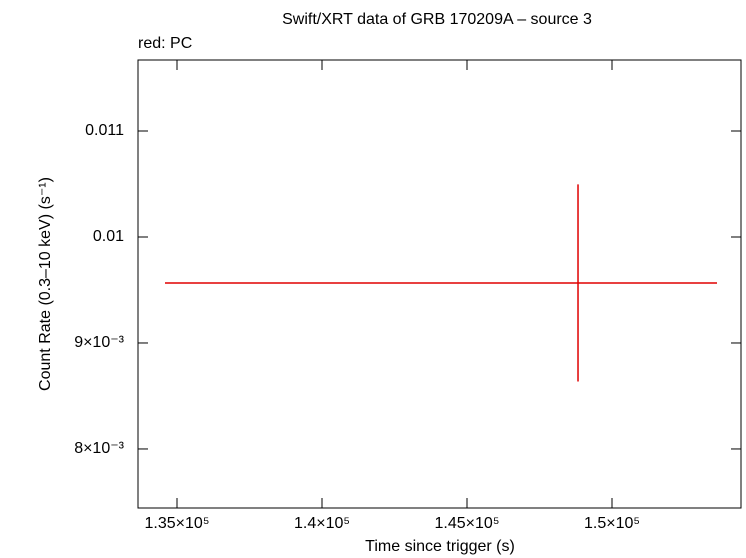 The height and width of the screenshot is (558, 746). Describe the element at coordinates (612, 523) in the screenshot. I see `x-tick-label: 1.5×10⁵` at that location.